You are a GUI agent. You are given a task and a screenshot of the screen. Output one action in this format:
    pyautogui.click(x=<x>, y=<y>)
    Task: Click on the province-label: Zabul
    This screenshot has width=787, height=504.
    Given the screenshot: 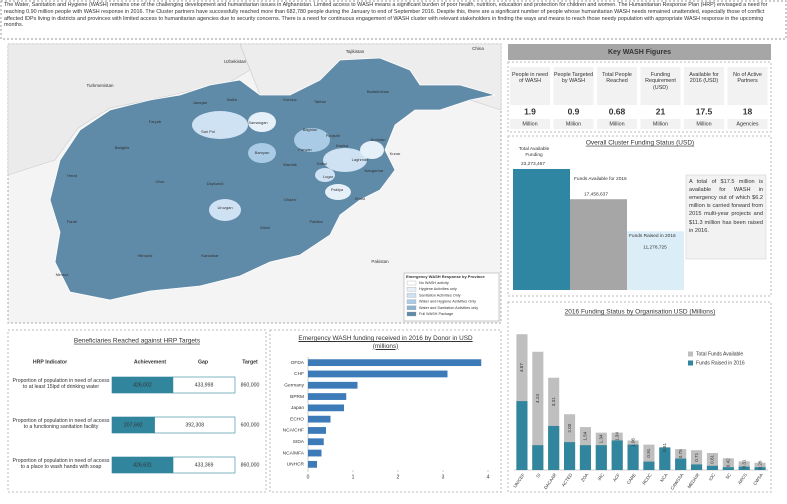 What is the action you would take?
    pyautogui.click(x=265, y=227)
    